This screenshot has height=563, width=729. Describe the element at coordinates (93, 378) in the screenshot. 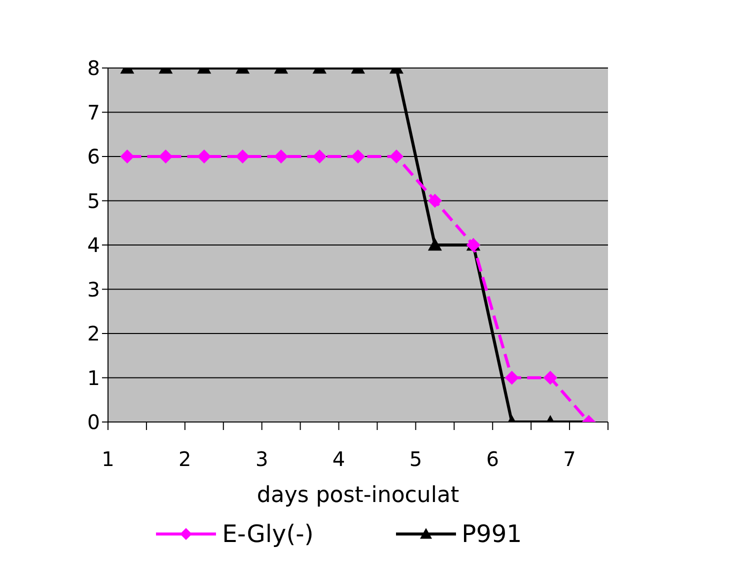

I see `y-tick-label: 1` at that location.